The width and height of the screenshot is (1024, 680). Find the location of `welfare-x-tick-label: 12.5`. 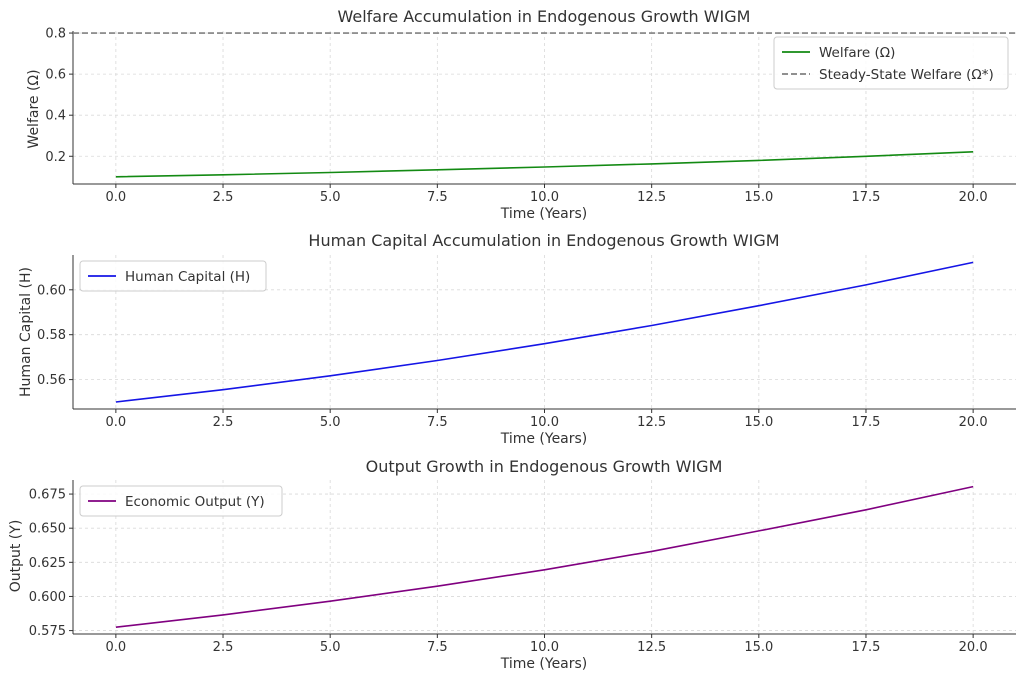

welfare-x-tick-label: 12.5 is located at coordinates (651, 197).